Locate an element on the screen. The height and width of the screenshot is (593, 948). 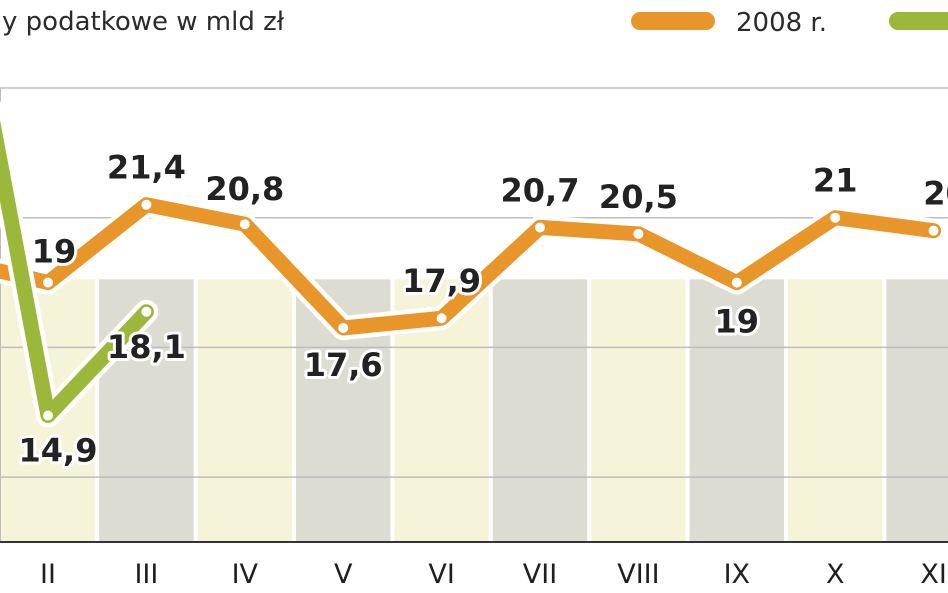
data-label-2008: 21,4 is located at coordinates (146, 168).